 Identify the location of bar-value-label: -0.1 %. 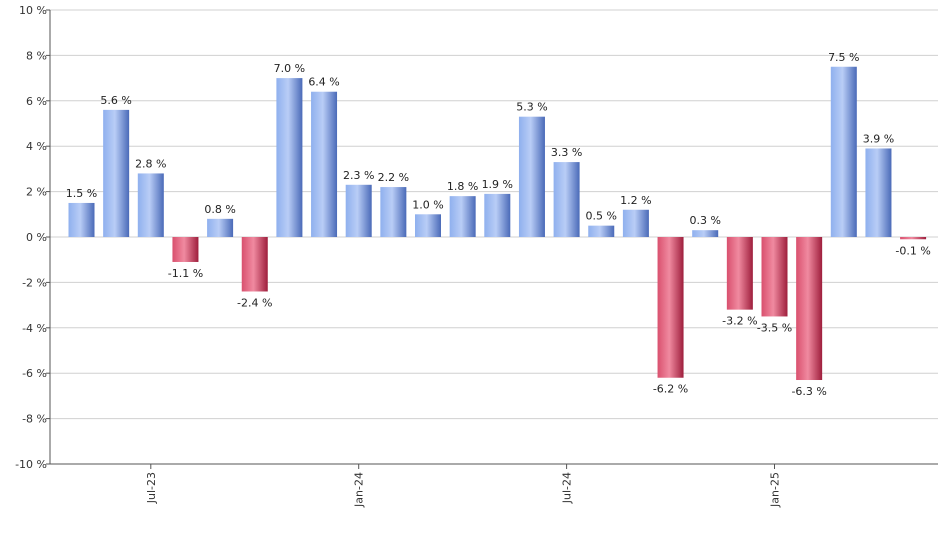
(912, 250).